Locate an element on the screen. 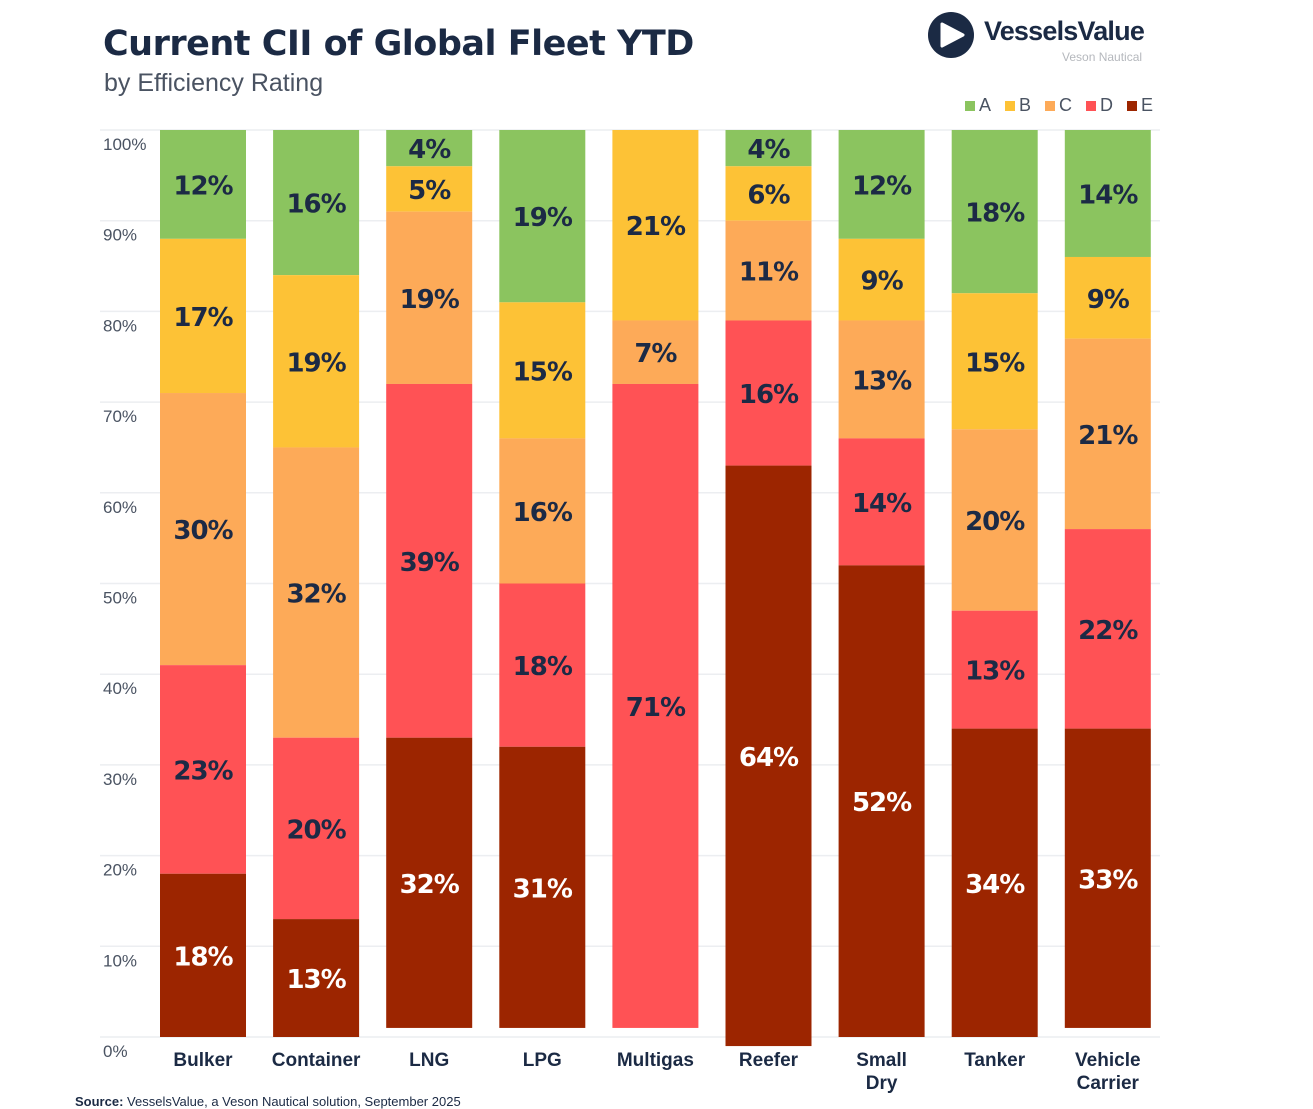 This screenshot has height=1109, width=1313. legend-label: E is located at coordinates (1146, 105).